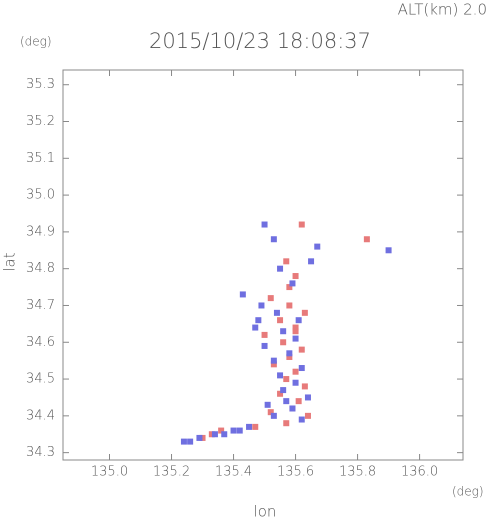 Image resolution: width=491 pixels, height=521 pixels. I want to click on y-tick-label: 34.8, so click(40, 268).